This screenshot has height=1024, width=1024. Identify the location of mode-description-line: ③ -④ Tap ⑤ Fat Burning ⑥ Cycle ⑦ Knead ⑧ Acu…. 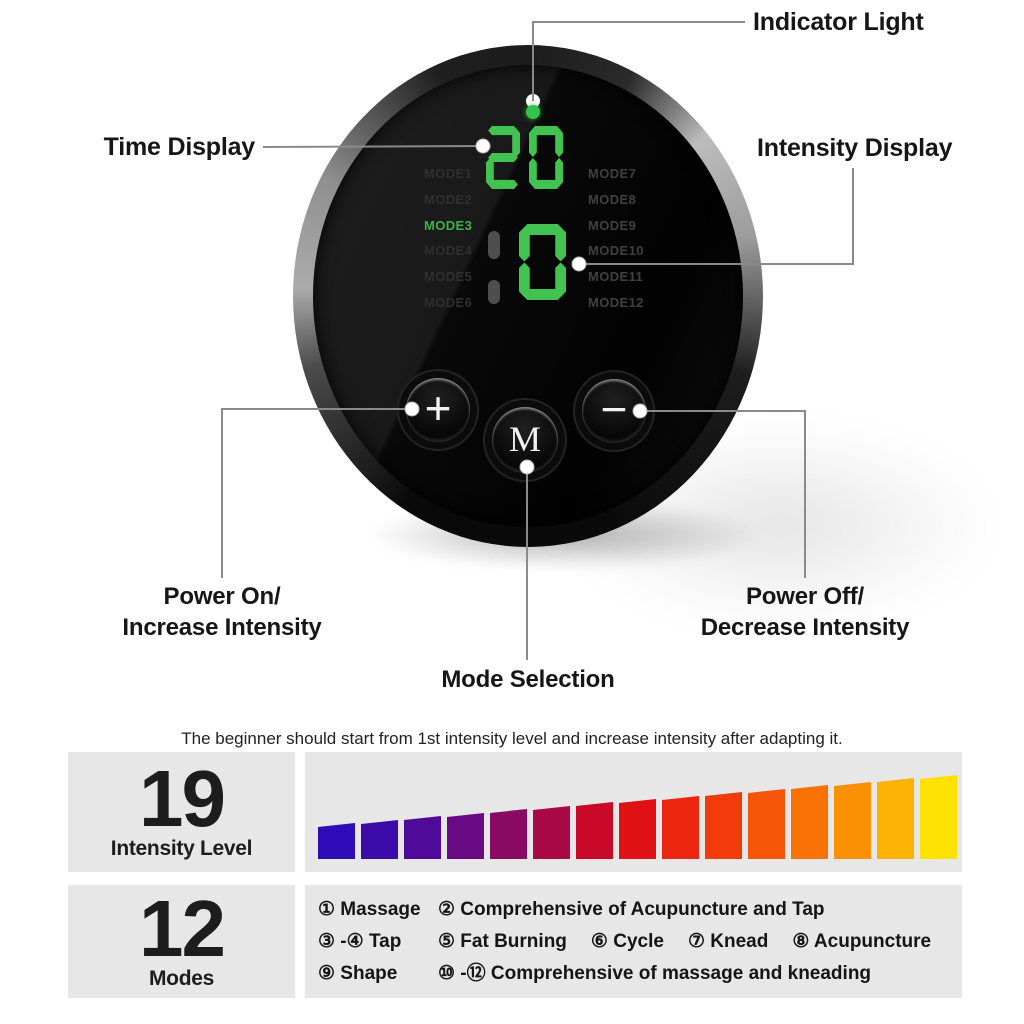
(640, 942).